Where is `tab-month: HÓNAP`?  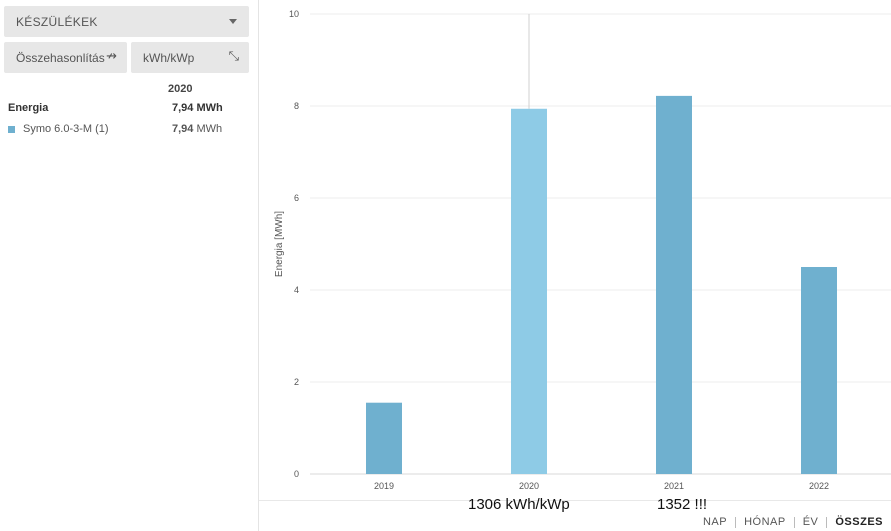
tab-month: HÓNAP is located at coordinates (764, 522).